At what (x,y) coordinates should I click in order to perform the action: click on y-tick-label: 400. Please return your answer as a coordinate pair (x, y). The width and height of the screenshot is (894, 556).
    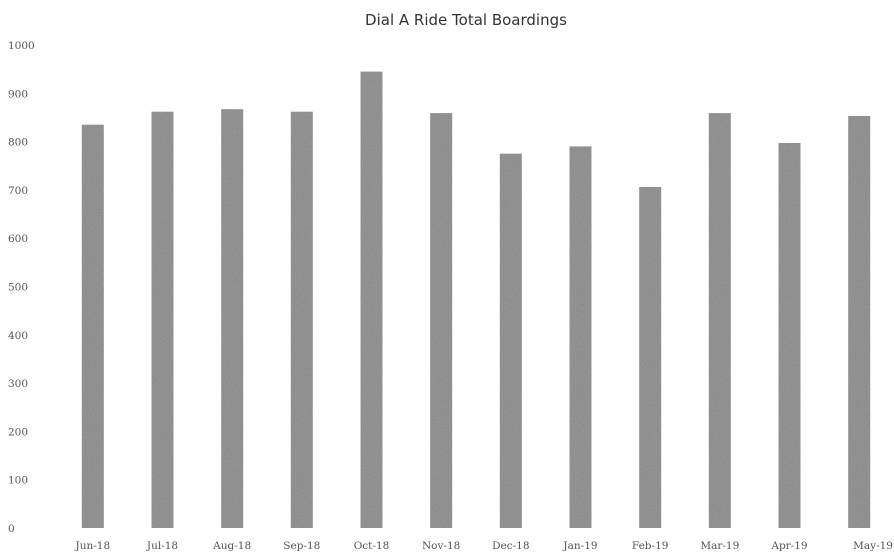
    Looking at the image, I should click on (18, 336).